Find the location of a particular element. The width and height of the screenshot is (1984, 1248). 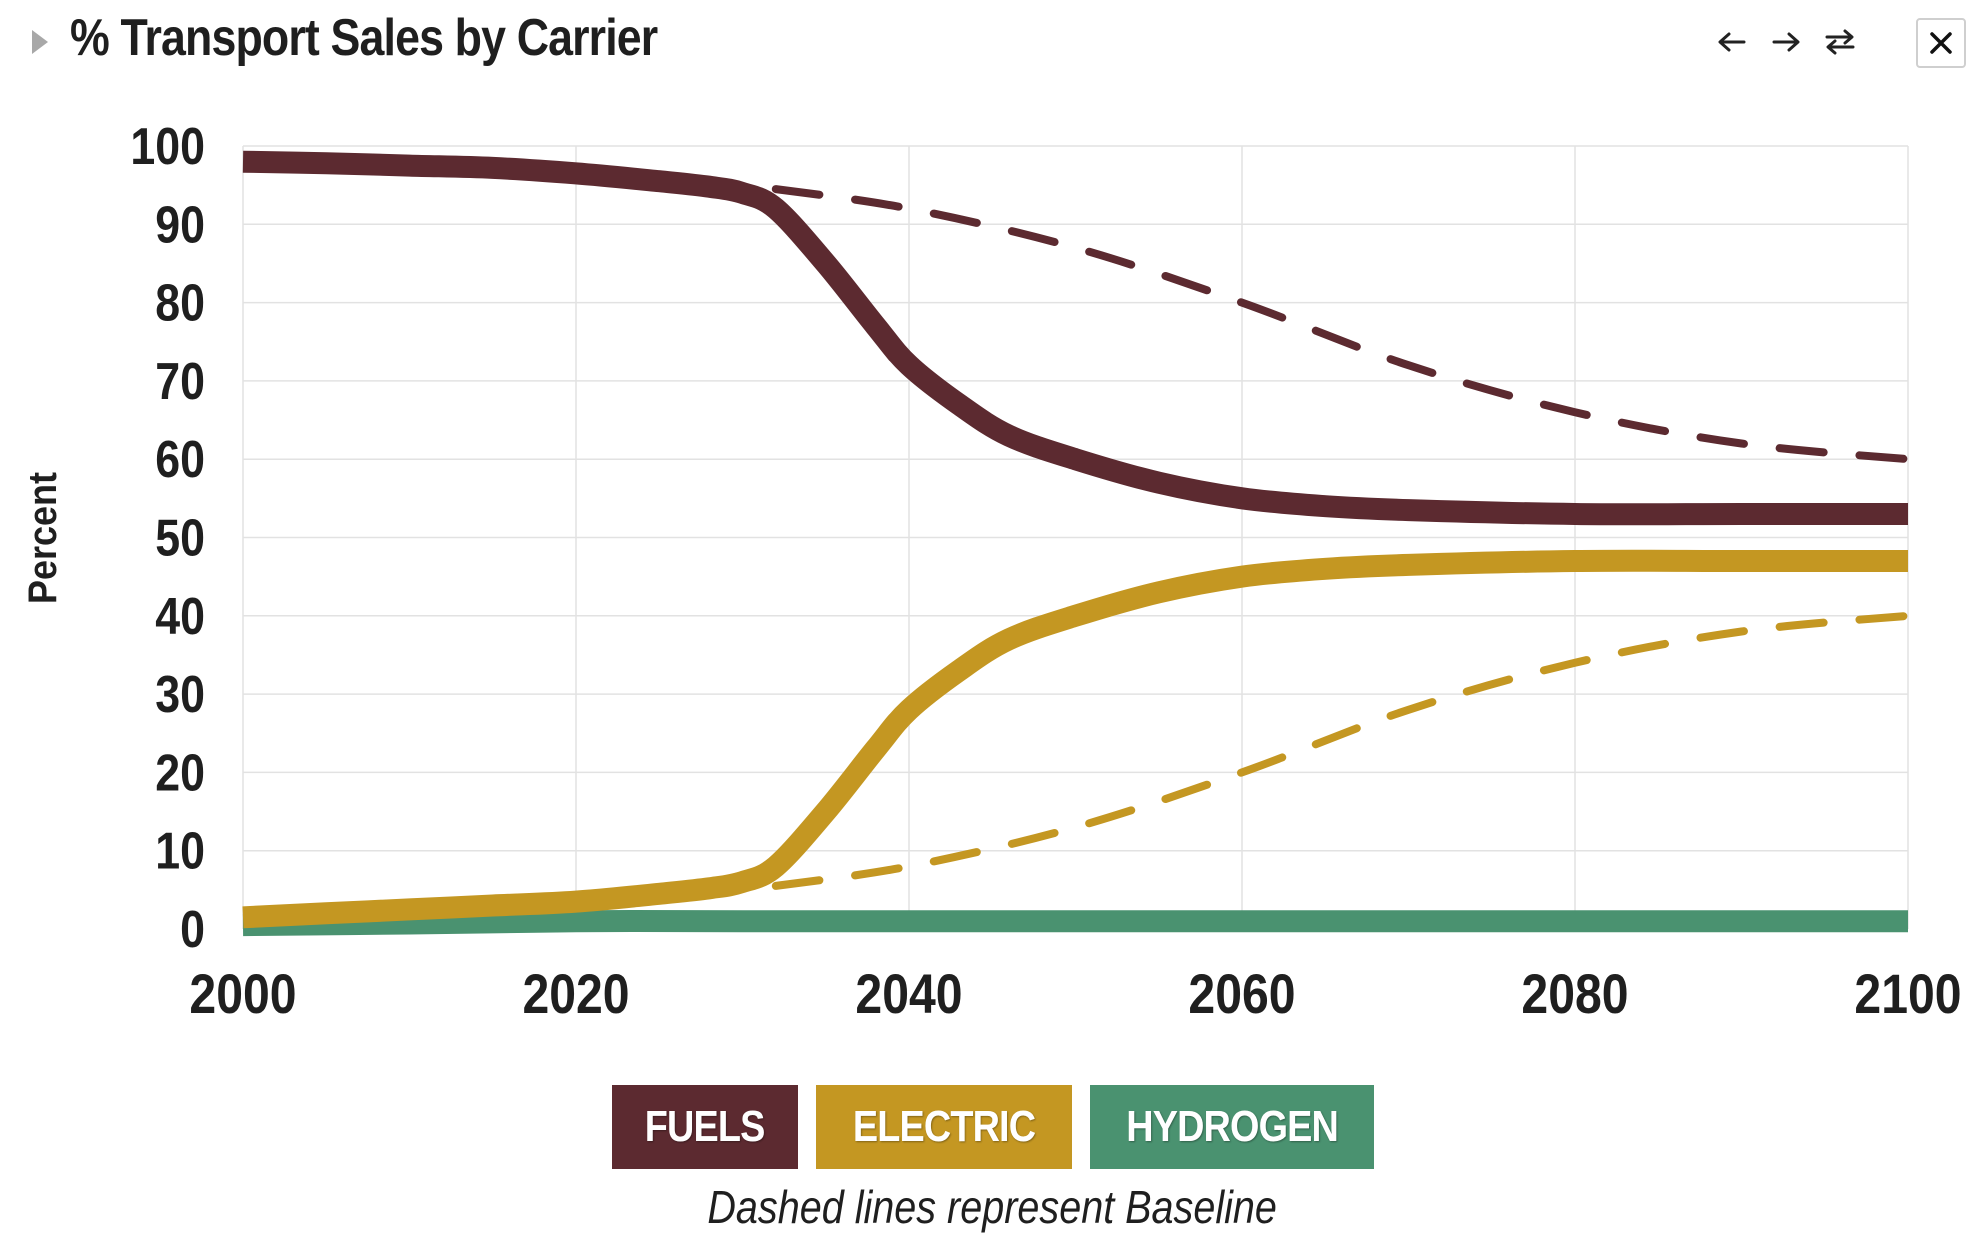

close-icon is located at coordinates (1941, 43).